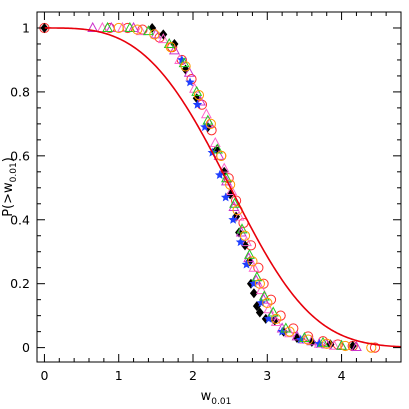 This screenshot has width=409, height=409. I want to click on y-tick-label: 0, so click(26, 347).